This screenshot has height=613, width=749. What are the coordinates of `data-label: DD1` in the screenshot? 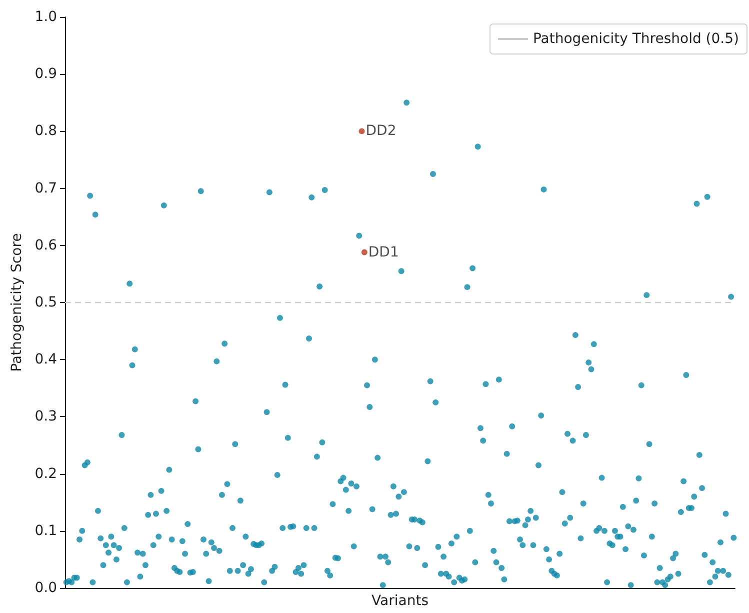 It's located at (383, 252).